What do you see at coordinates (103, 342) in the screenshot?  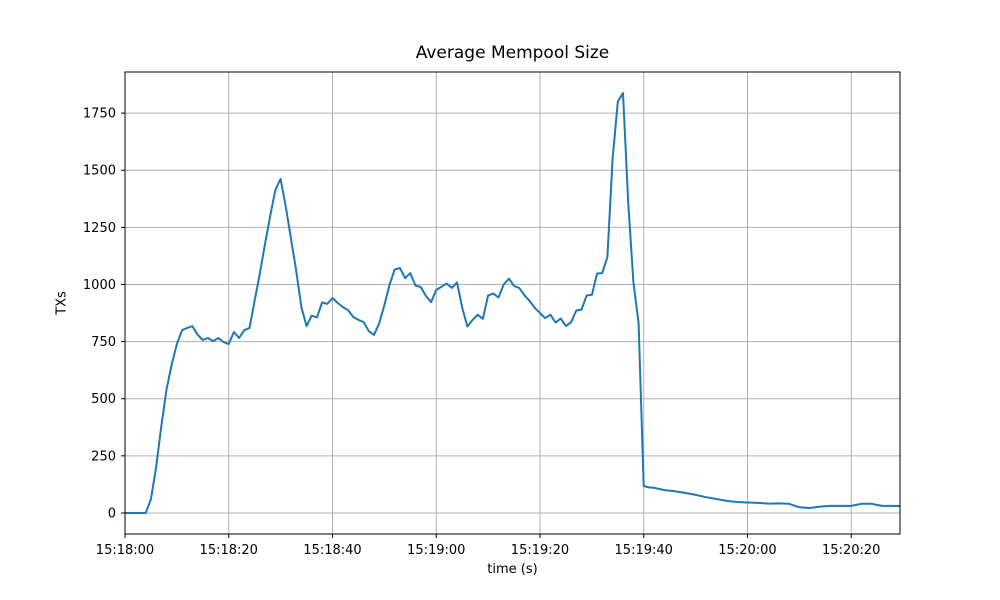 I see `y-tick-label: 750` at bounding box center [103, 342].